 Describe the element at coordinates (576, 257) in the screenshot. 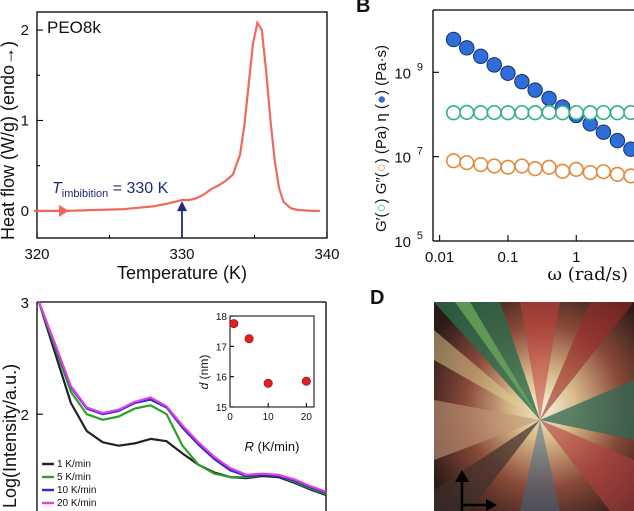

I see `panel-b-xtick-label: 1` at that location.